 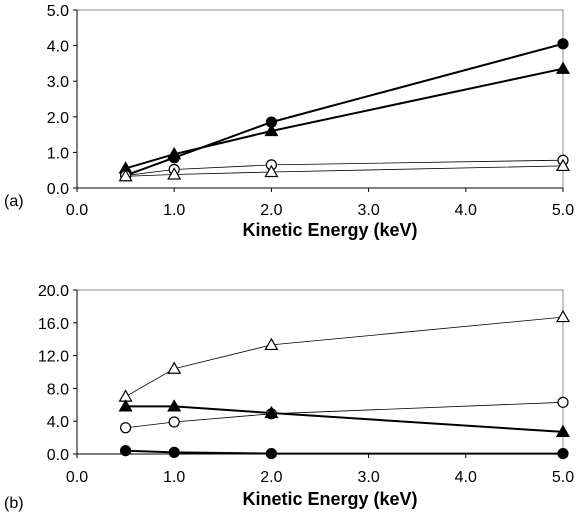 I want to click on y-tick-label: 16.0, so click(x=53, y=324).